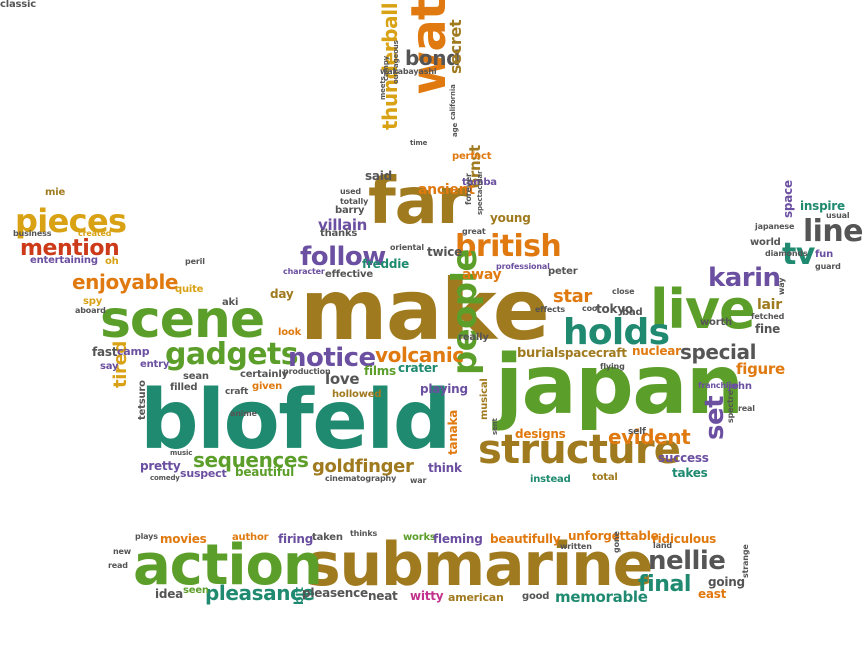 Image resolution: width=864 pixels, height=648 pixels. I want to click on word-freddie: freddie, so click(386, 264).